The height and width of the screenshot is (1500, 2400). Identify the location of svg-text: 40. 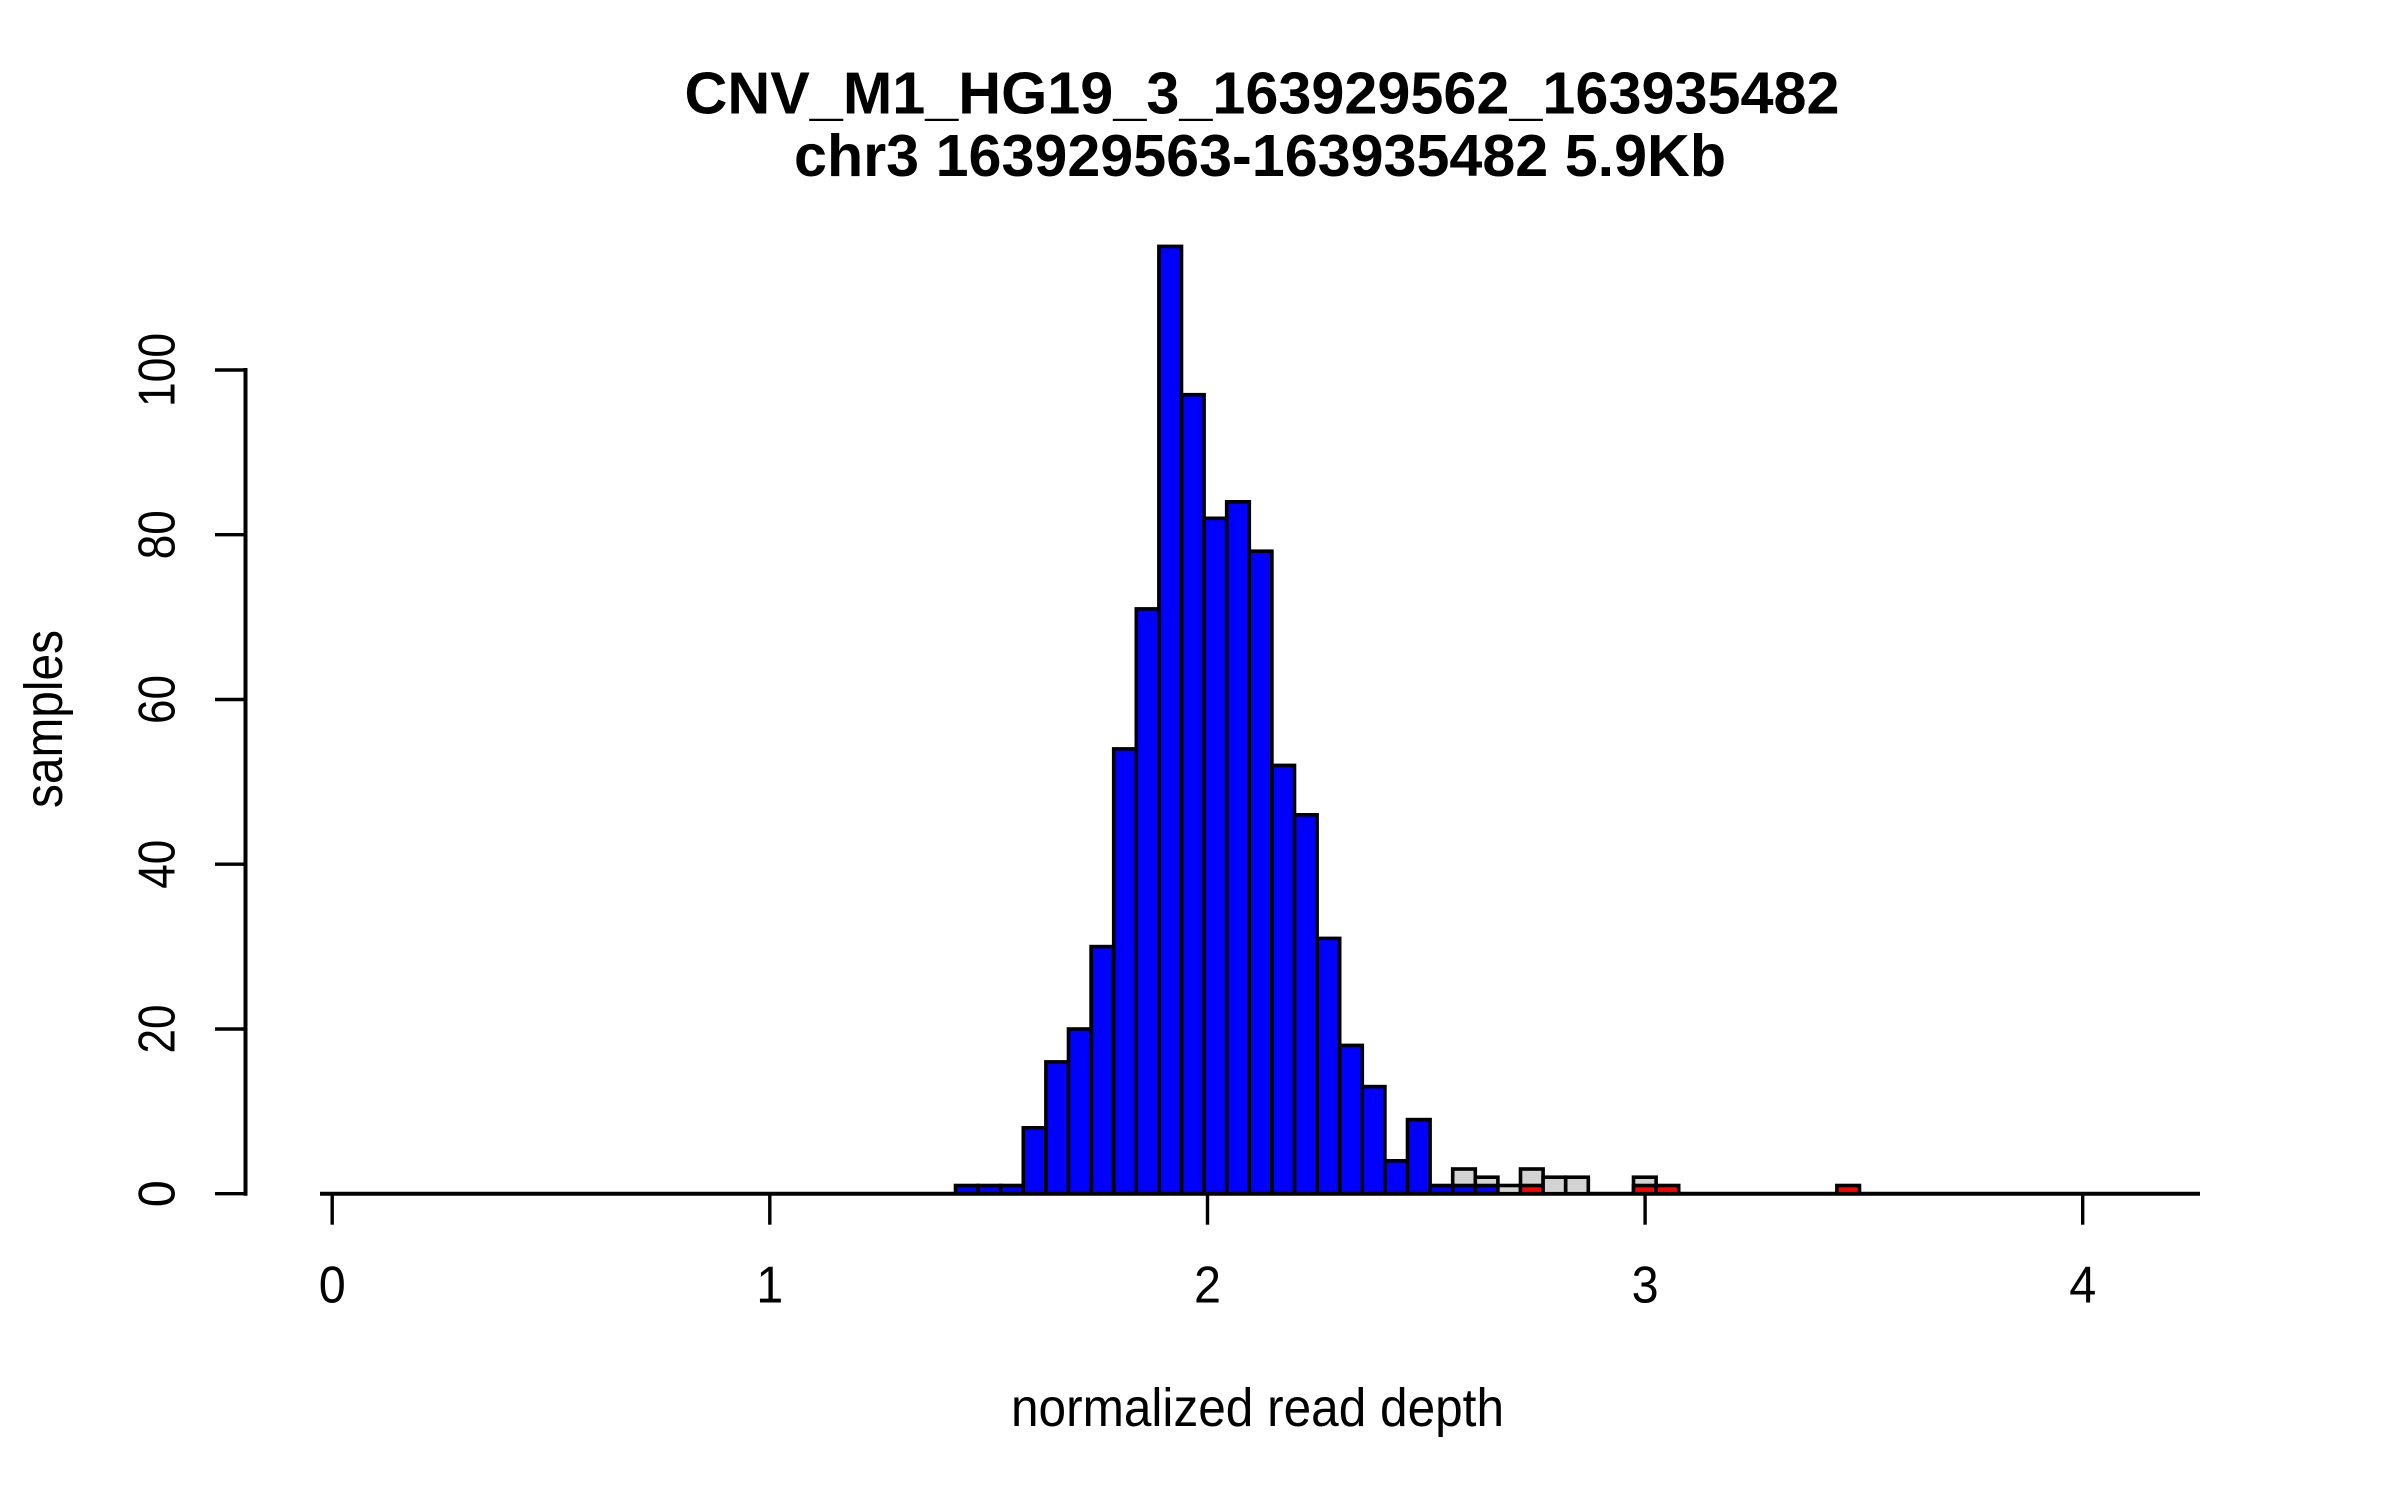
(158, 864).